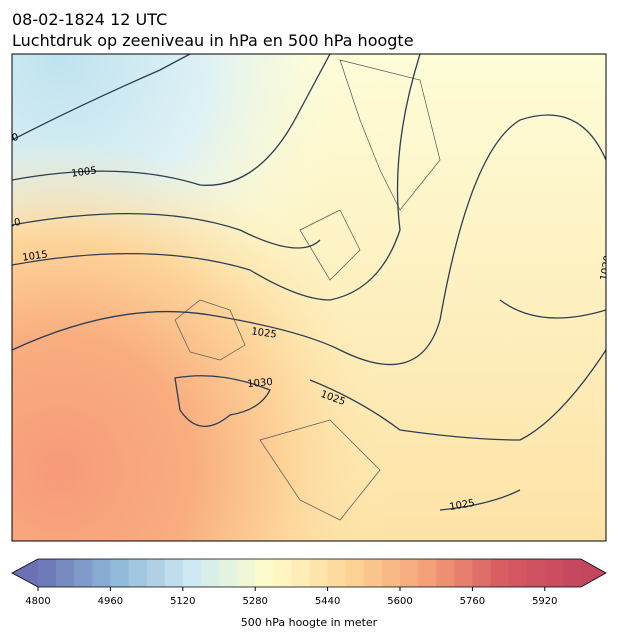 The width and height of the screenshot is (618, 643). Describe the element at coordinates (544, 601) in the screenshot. I see `colorbar-tick-label: 5920` at that location.